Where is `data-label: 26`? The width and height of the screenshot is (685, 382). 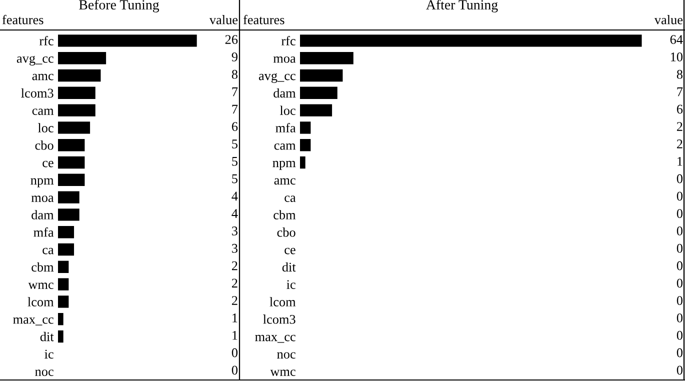 data-label: 26 is located at coordinates (231, 39).